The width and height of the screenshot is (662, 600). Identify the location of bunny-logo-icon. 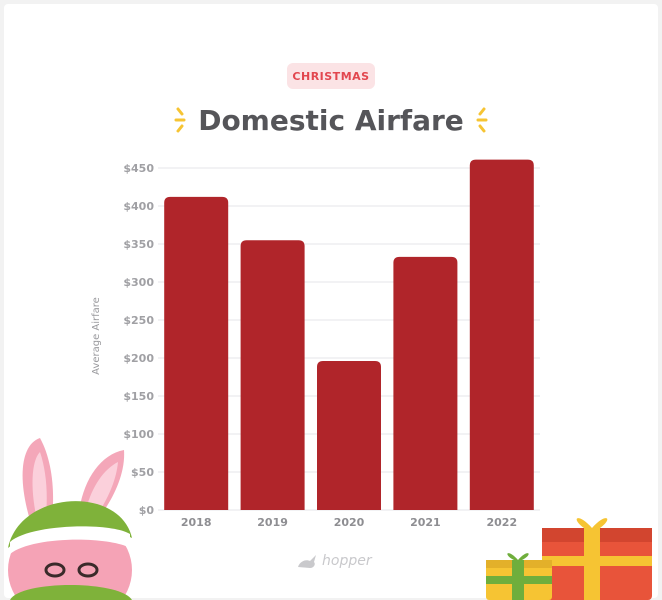
(307, 561).